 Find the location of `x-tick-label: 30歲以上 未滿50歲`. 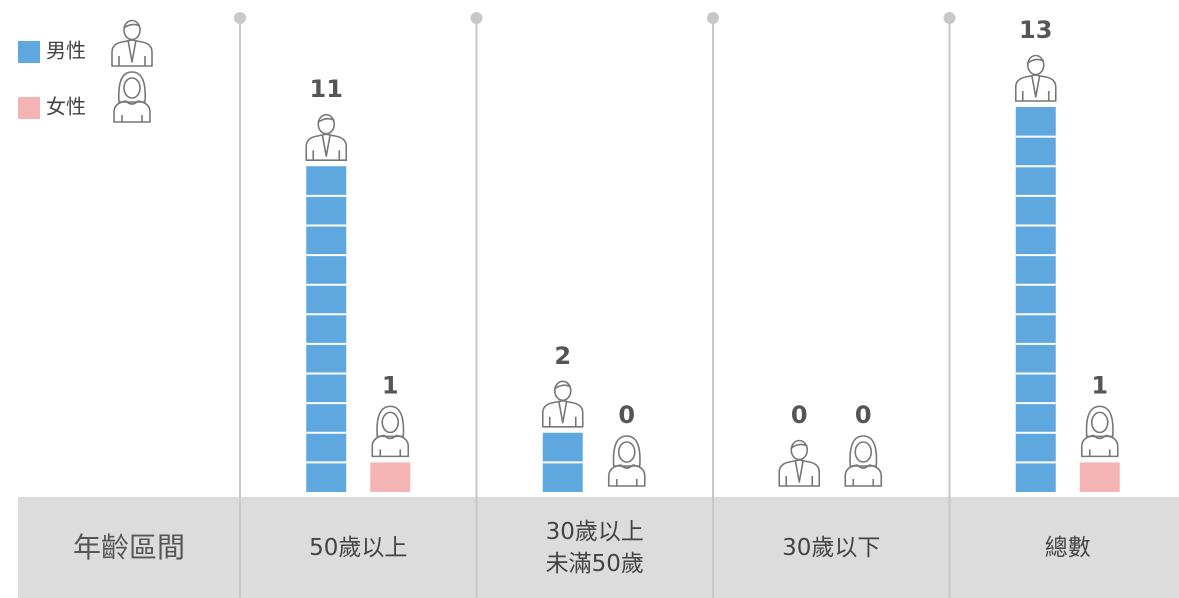

x-tick-label: 30歲以上 未滿50歲 is located at coordinates (594, 547).